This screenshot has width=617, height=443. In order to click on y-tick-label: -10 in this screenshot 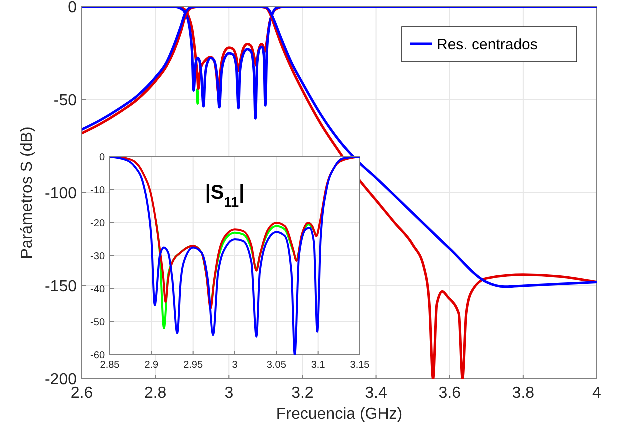, I will do `click(98, 191)`.